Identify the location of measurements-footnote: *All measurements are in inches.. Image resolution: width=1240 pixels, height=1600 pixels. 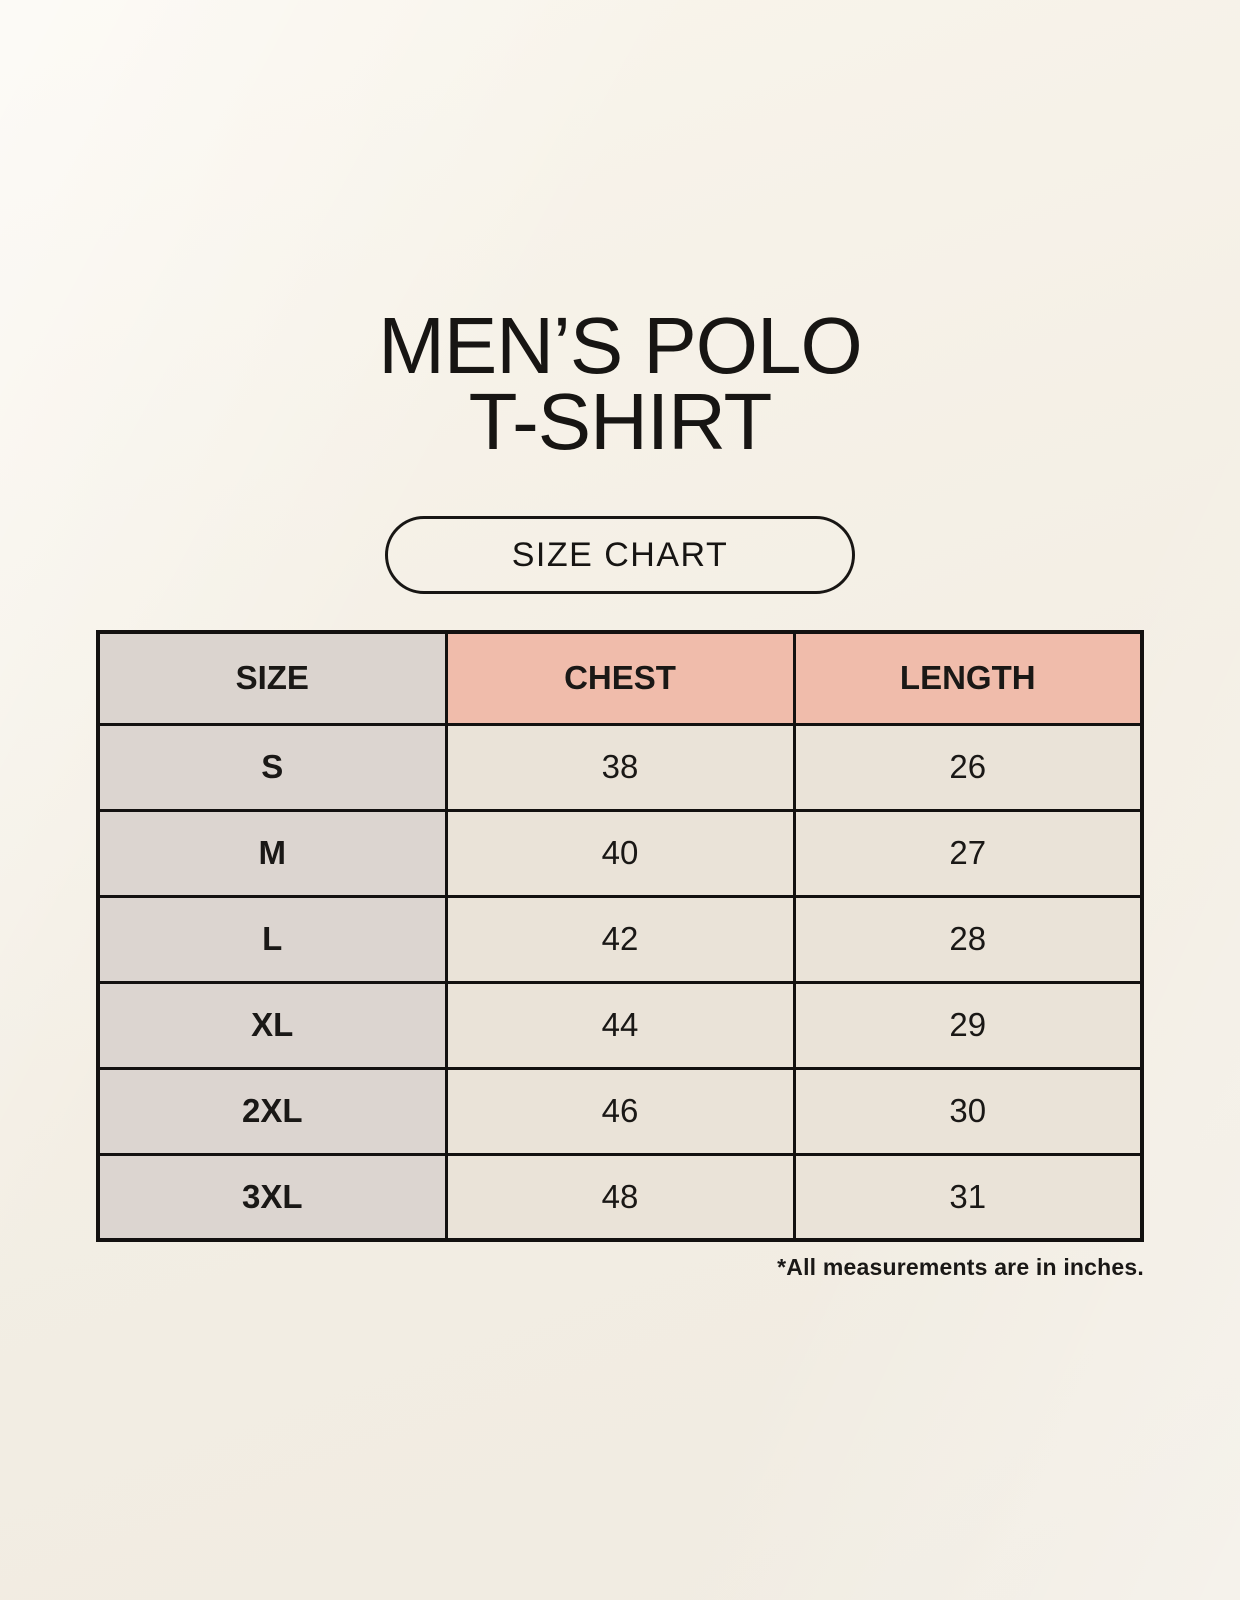
(960, 1267).